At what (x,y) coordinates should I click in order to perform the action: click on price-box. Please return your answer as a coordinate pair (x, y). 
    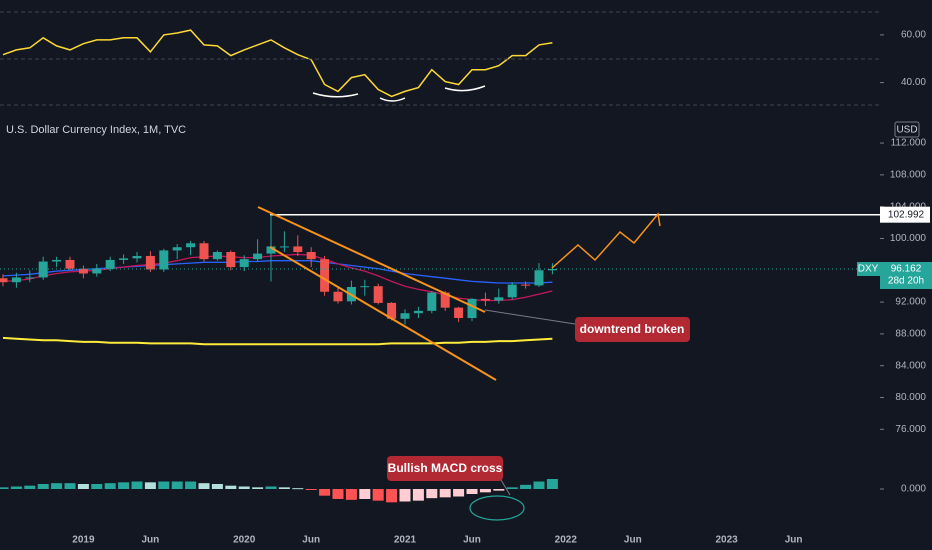
    Looking at the image, I should click on (906, 276).